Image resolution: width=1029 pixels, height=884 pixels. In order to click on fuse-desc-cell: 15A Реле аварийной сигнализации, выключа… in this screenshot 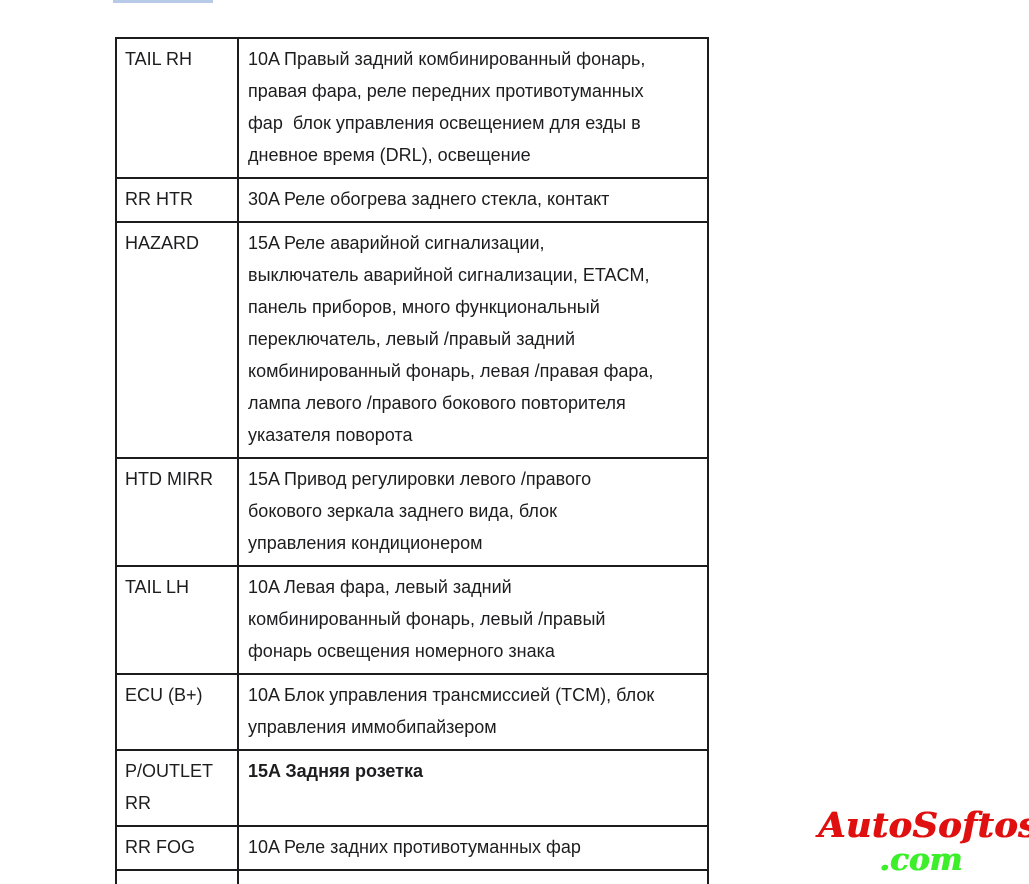, I will do `click(473, 340)`.